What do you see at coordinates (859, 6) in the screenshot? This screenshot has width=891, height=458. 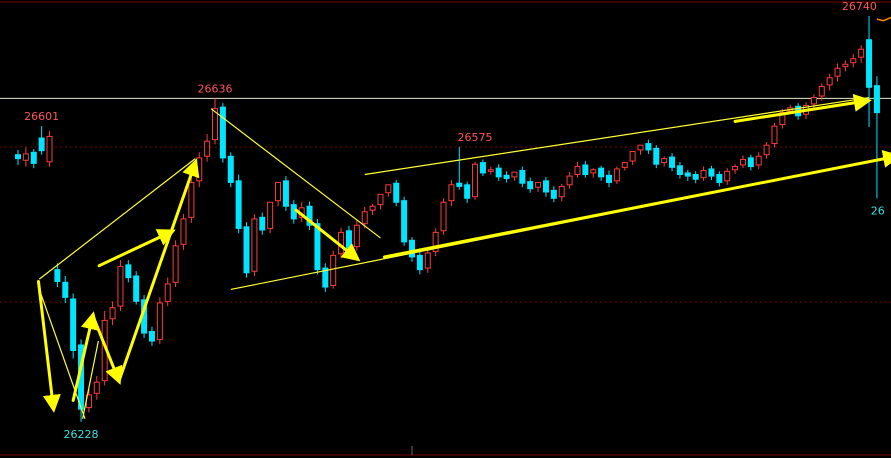 I see `price-label-5: 26740` at bounding box center [859, 6].